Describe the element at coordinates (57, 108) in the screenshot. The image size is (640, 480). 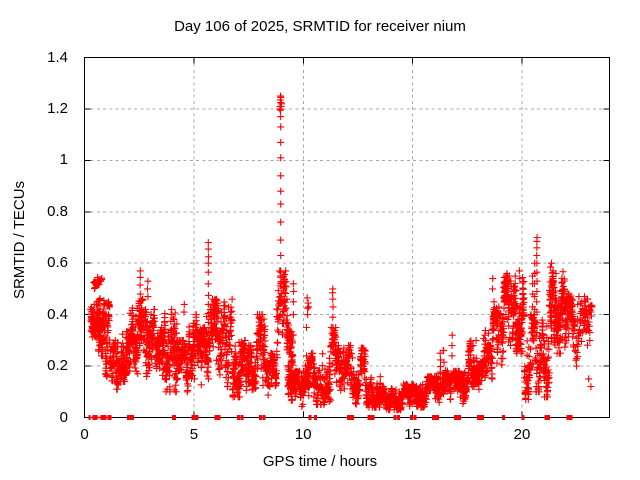
I see `y-tick-label: 1.2` at that location.